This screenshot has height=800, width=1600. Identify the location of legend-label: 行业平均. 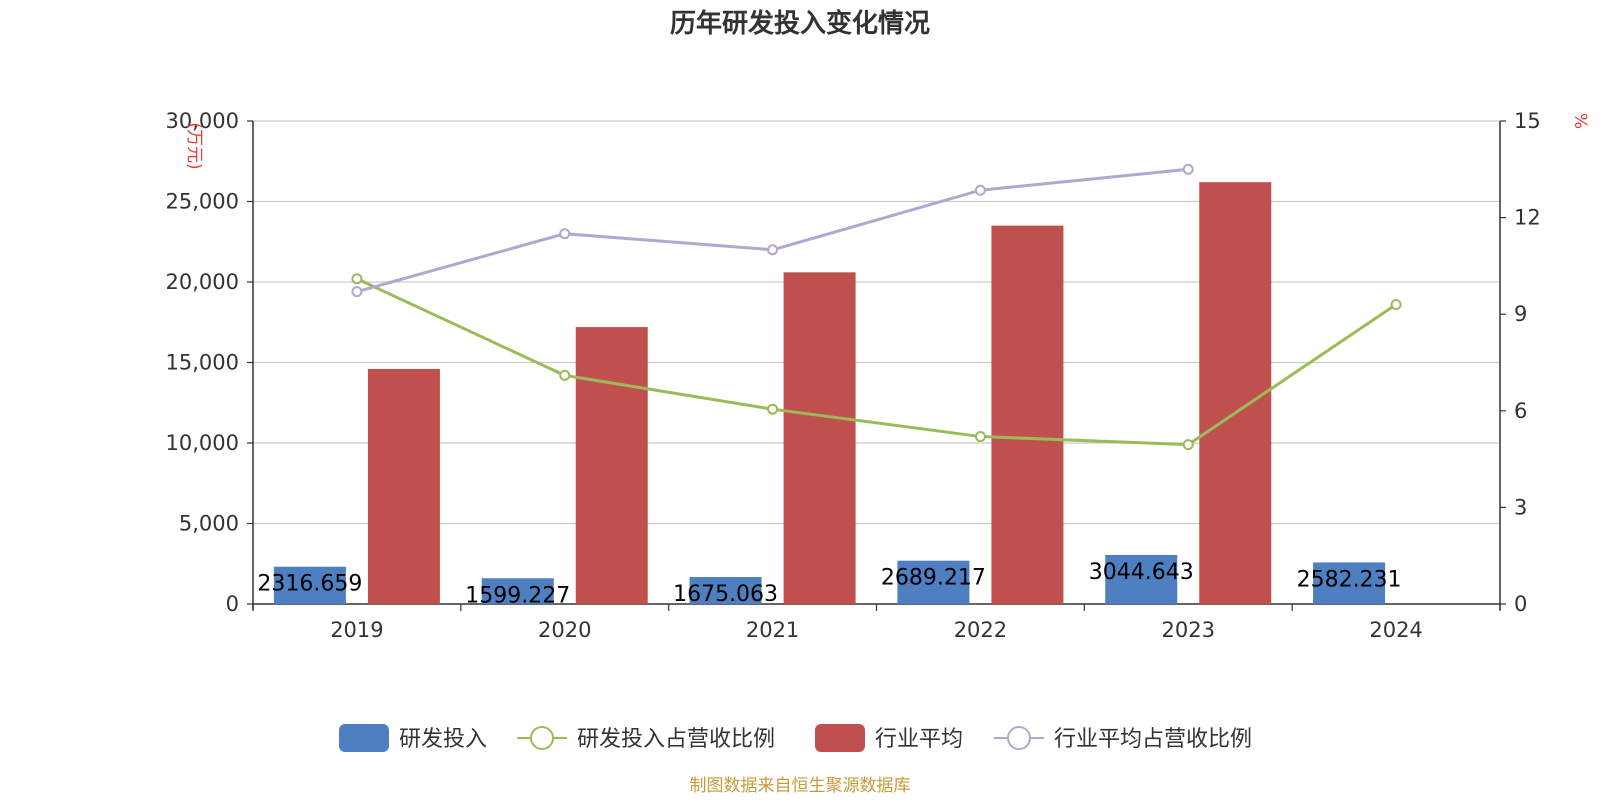
(919, 739).